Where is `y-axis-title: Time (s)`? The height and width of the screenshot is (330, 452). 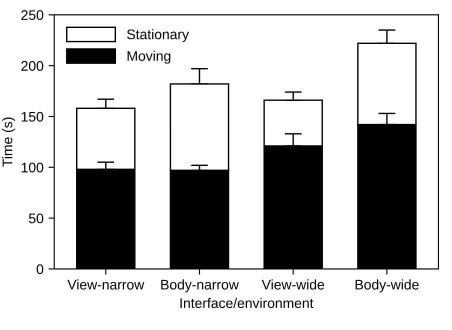 y-axis-title: Time (s) is located at coordinates (9, 142).